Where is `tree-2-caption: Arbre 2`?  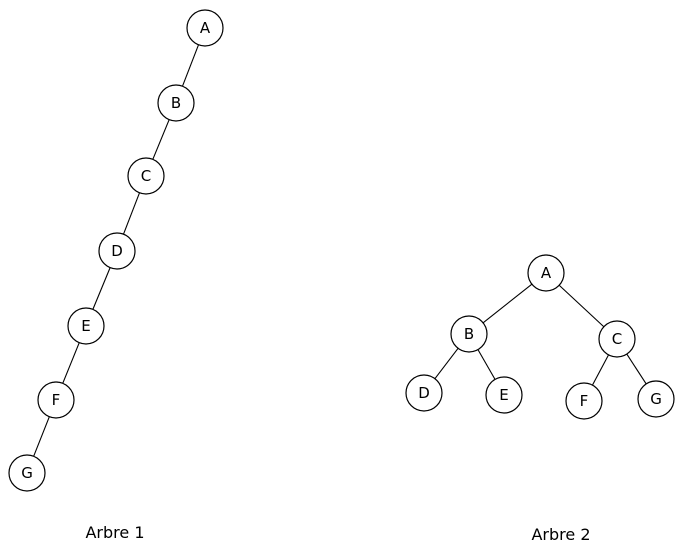
tree-2-caption: Arbre 2 is located at coordinates (560, 534).